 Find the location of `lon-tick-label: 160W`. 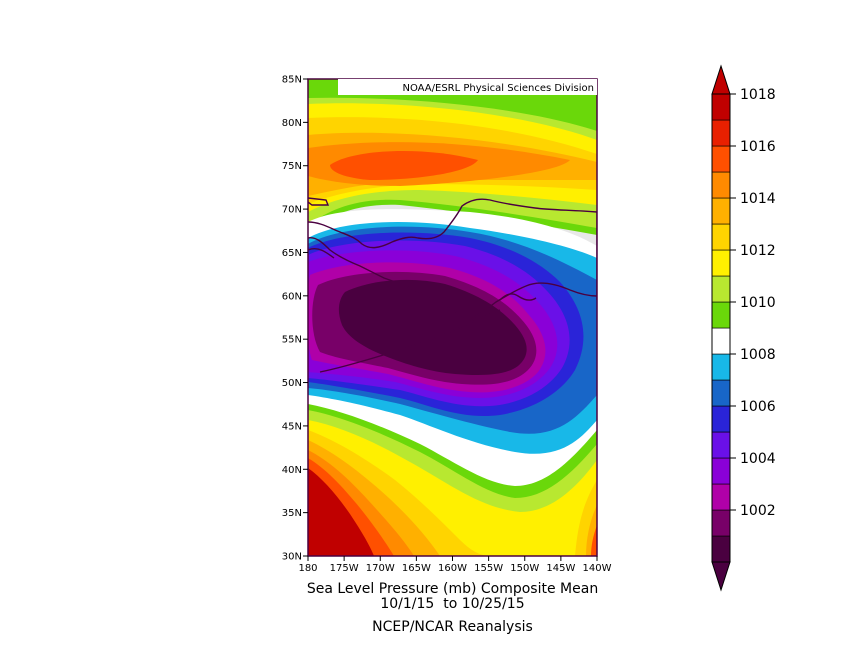

lon-tick-label: 160W is located at coordinates (452, 568).